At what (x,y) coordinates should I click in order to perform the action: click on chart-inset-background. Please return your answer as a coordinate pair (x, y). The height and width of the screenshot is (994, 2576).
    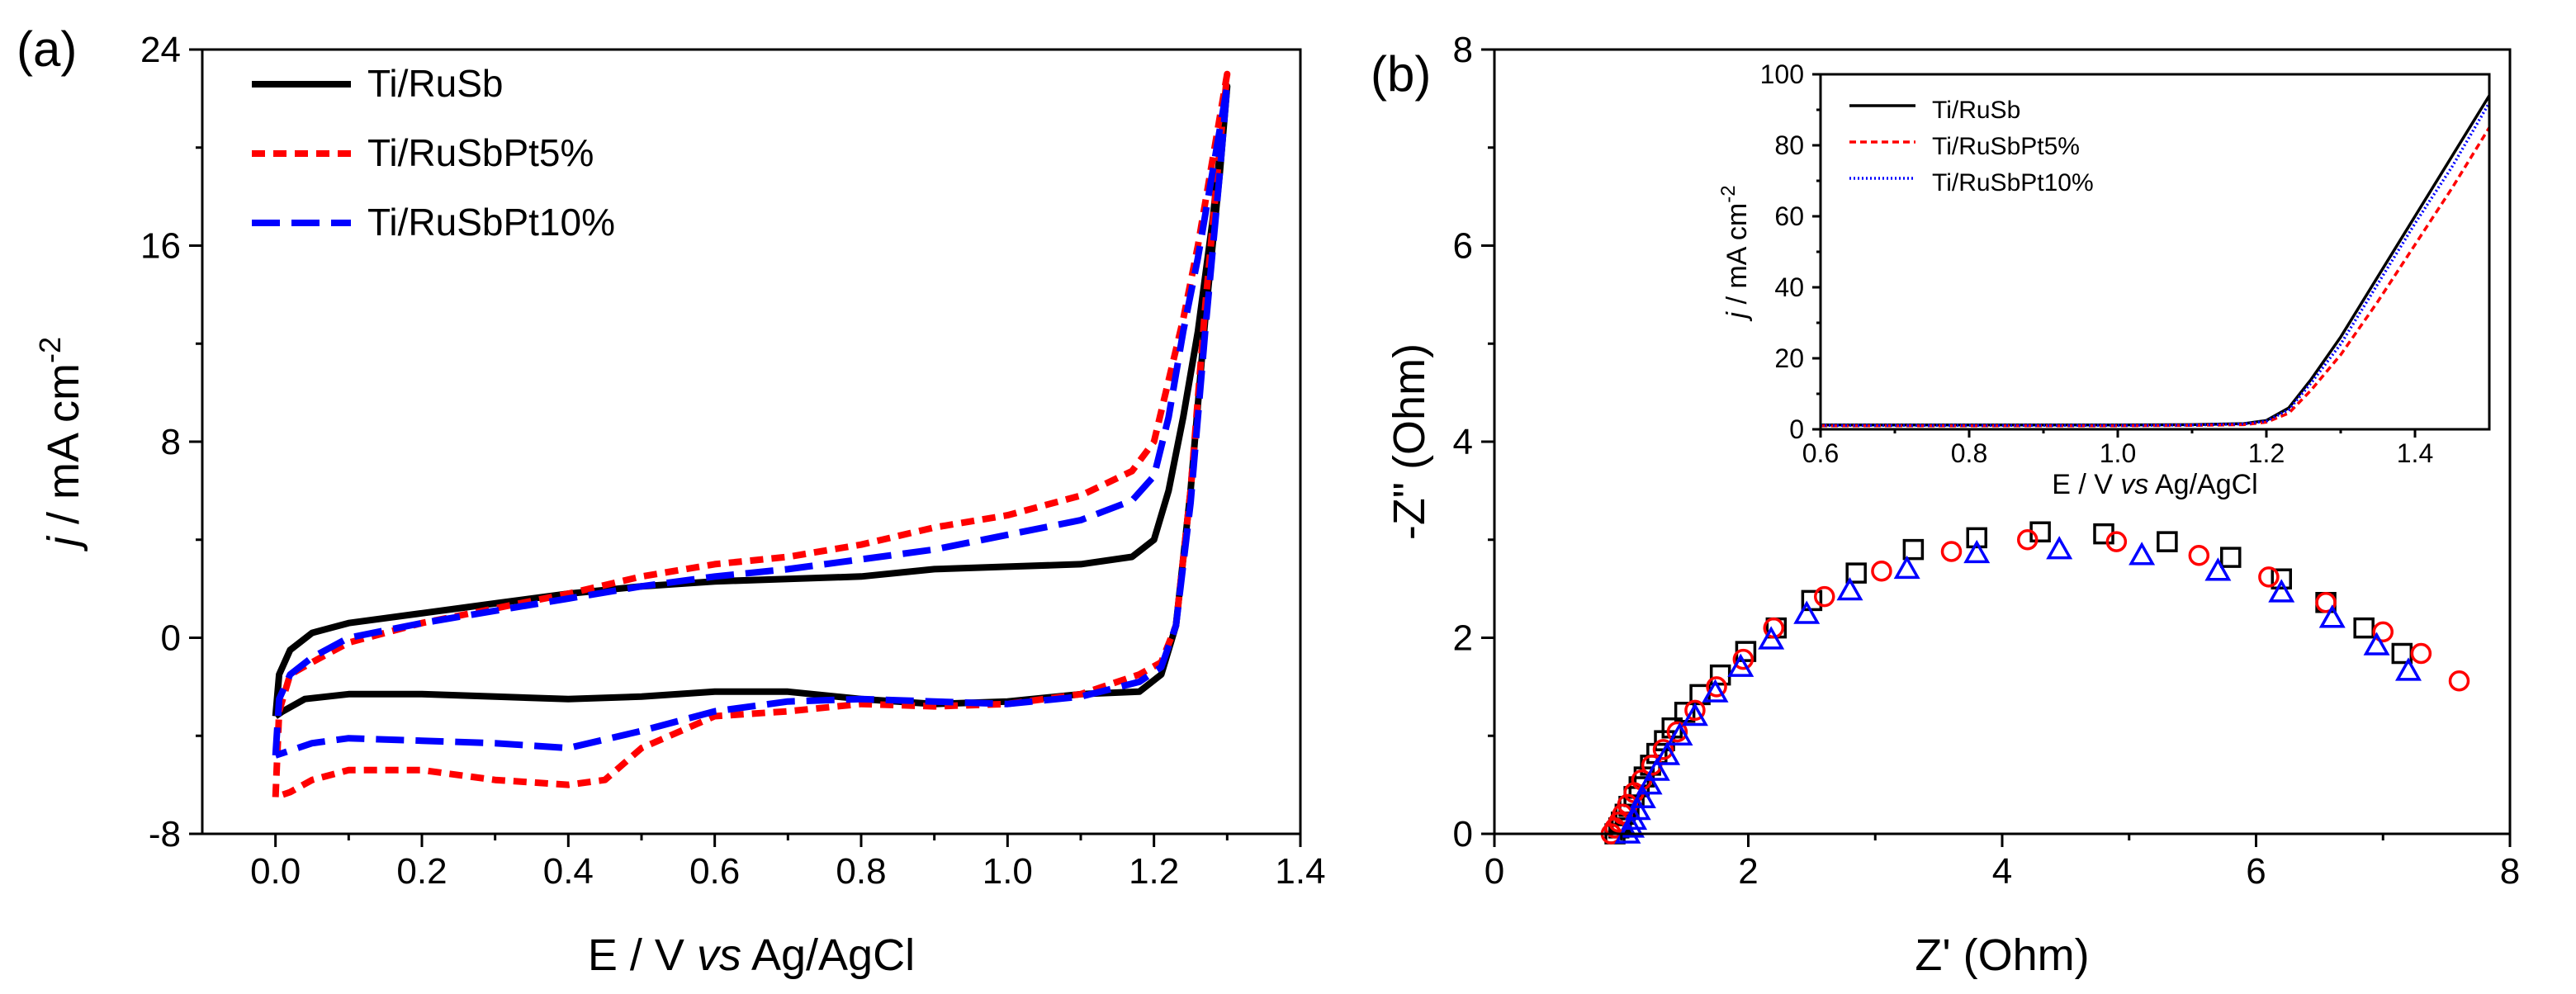
    Looking at the image, I should click on (2155, 251).